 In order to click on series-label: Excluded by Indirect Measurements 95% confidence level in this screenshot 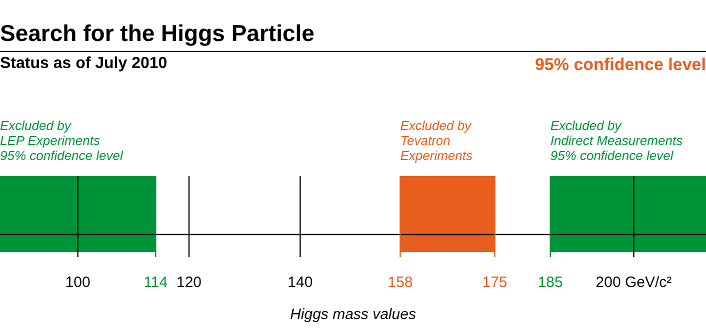, I will do `click(617, 140)`.